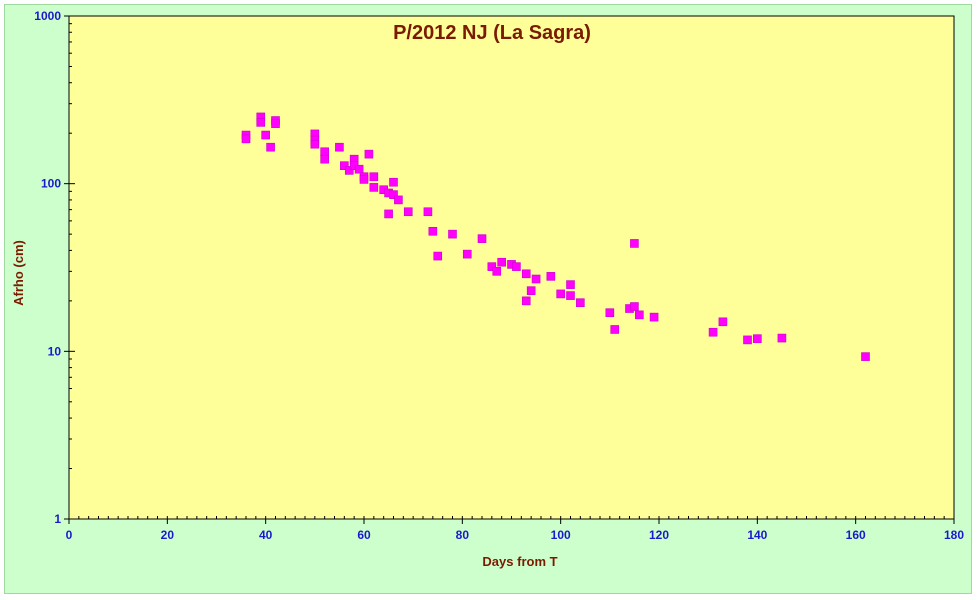 This screenshot has width=977, height=600. Describe the element at coordinates (659, 535) in the screenshot. I see `x-tick-label: 120` at that location.